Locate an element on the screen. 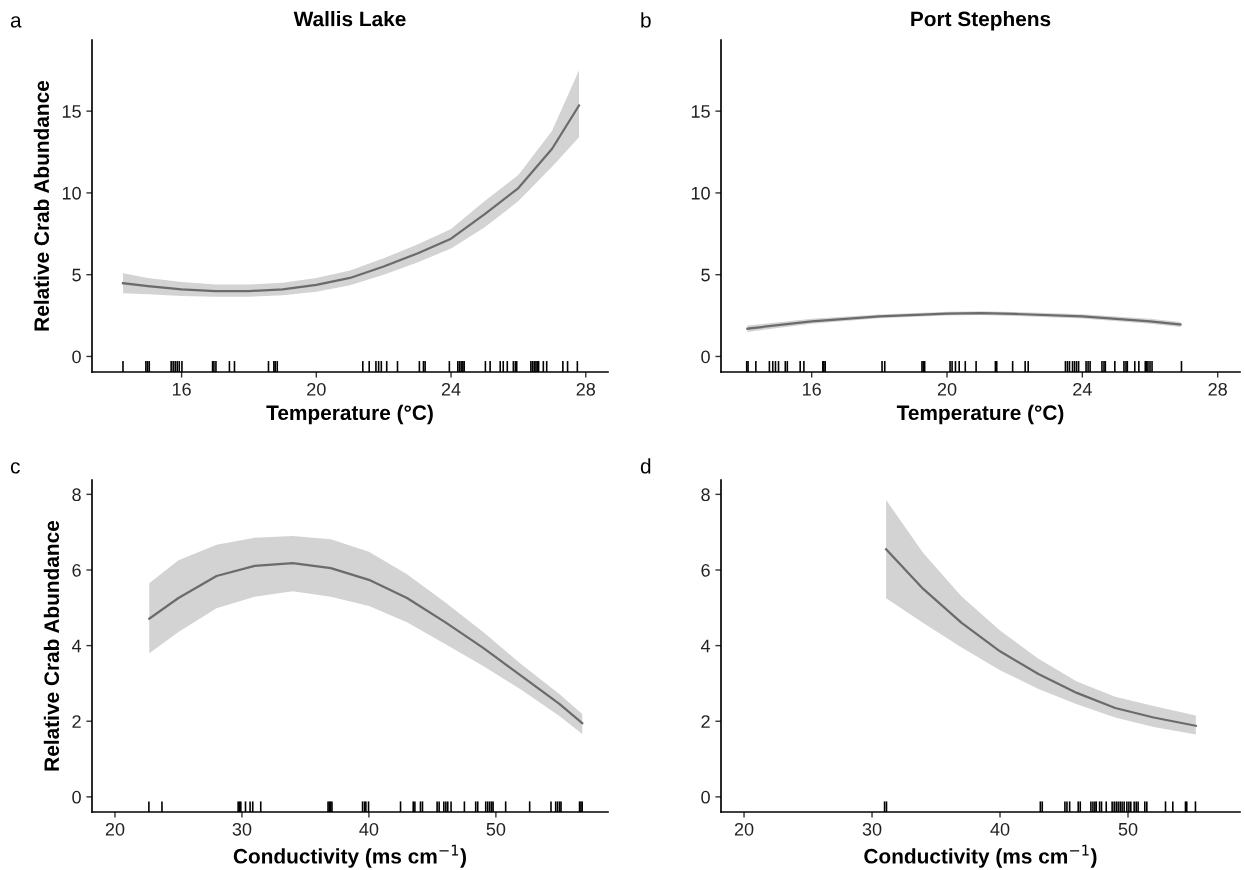 Image resolution: width=1245 pixels, height=870 pixels. text: d is located at coordinates (645, 466).